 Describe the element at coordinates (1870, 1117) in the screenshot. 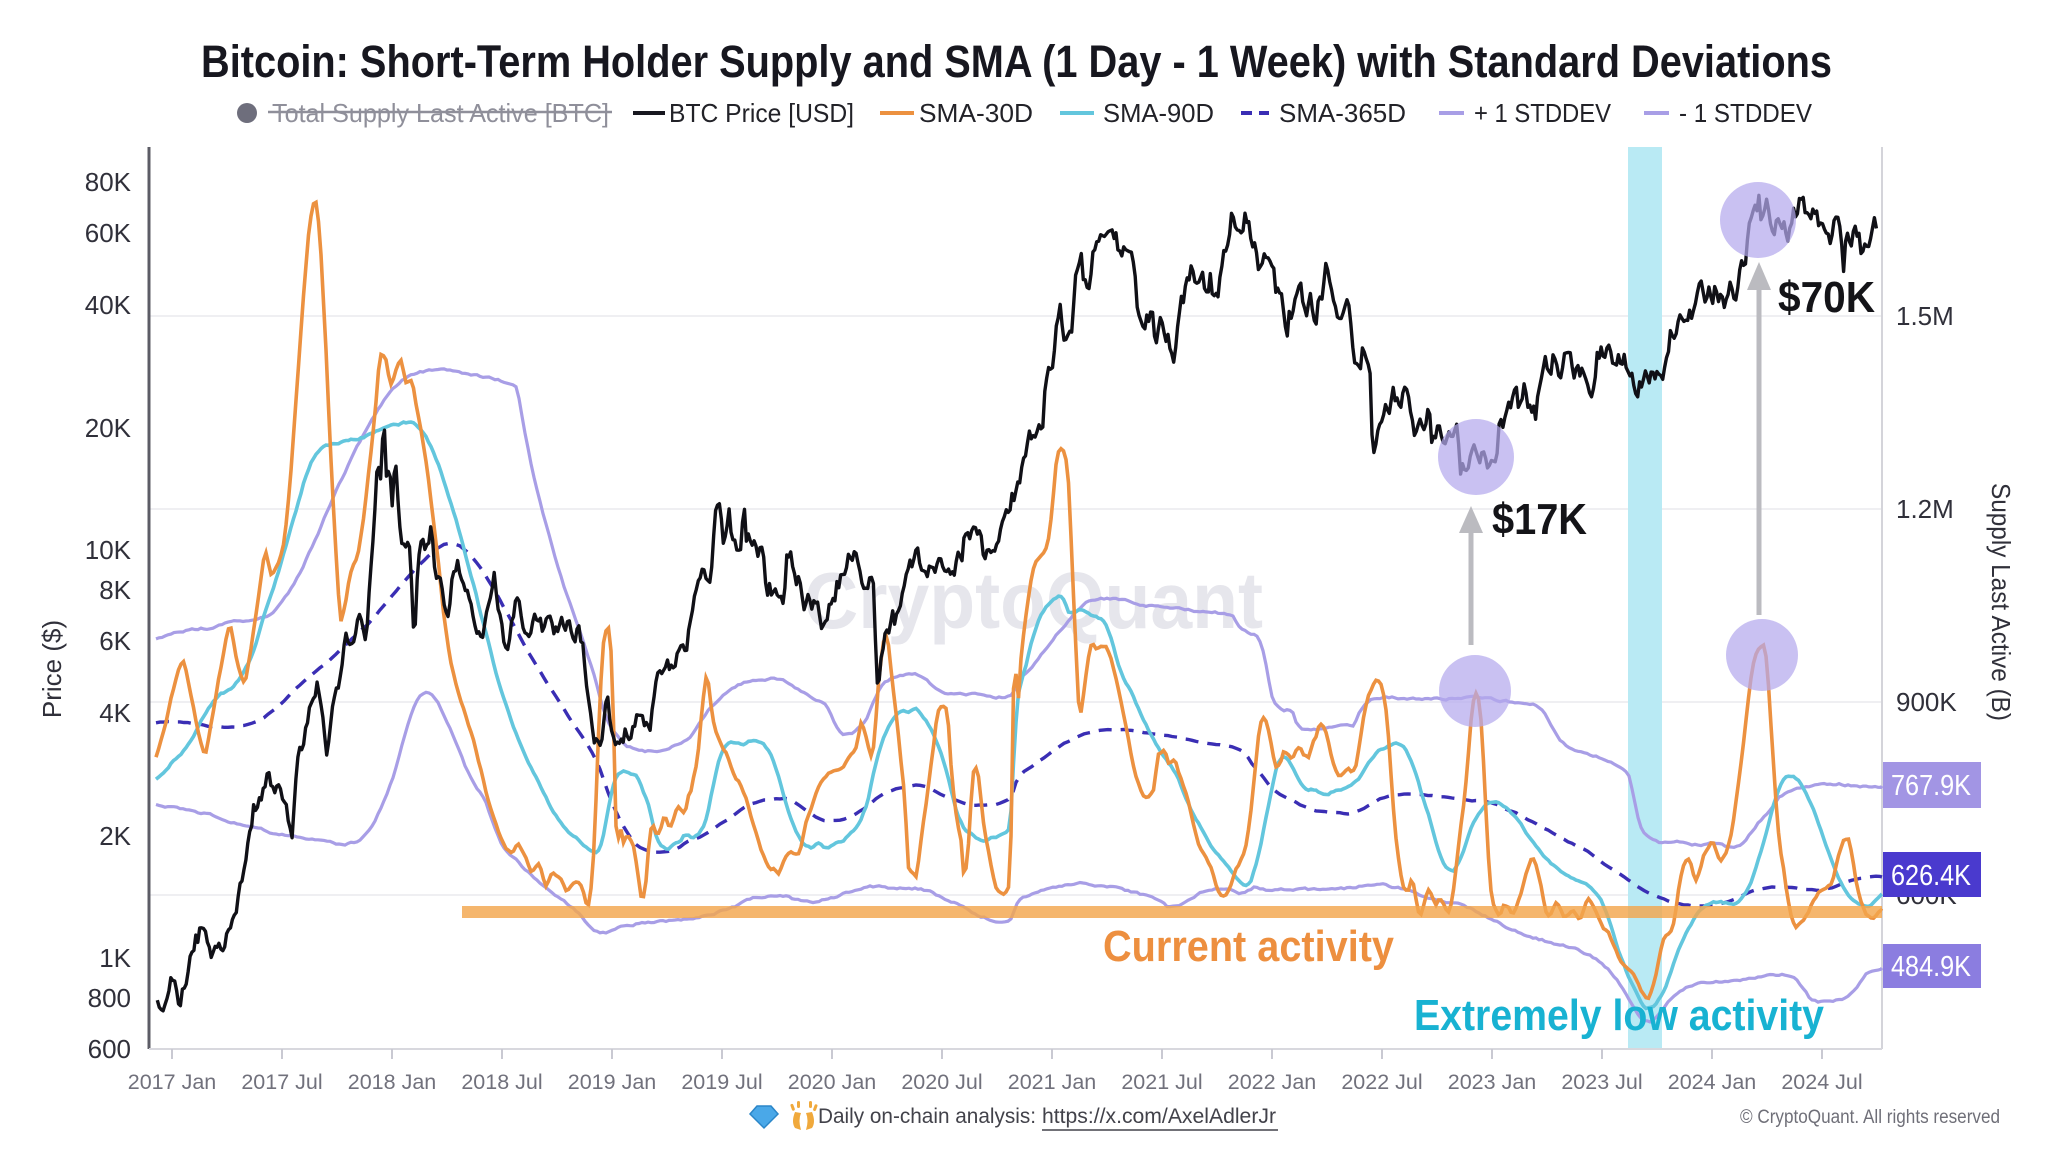

I see `svg-text:© CryptoQuant. All rights rese: © CryptoQuant. All rights reserved` at that location.